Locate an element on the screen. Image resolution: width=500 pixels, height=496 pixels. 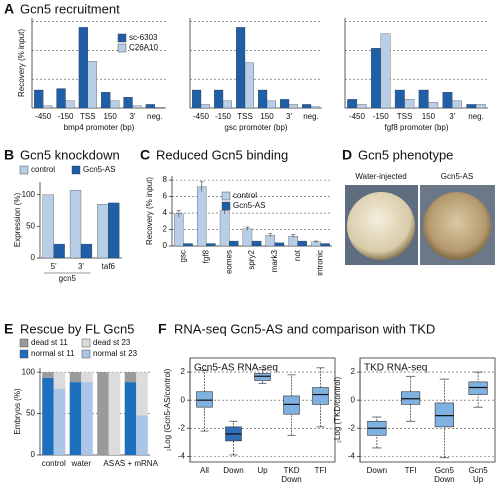
panel-title: Gcn5 recruitment is located at coordinates (70, 8).